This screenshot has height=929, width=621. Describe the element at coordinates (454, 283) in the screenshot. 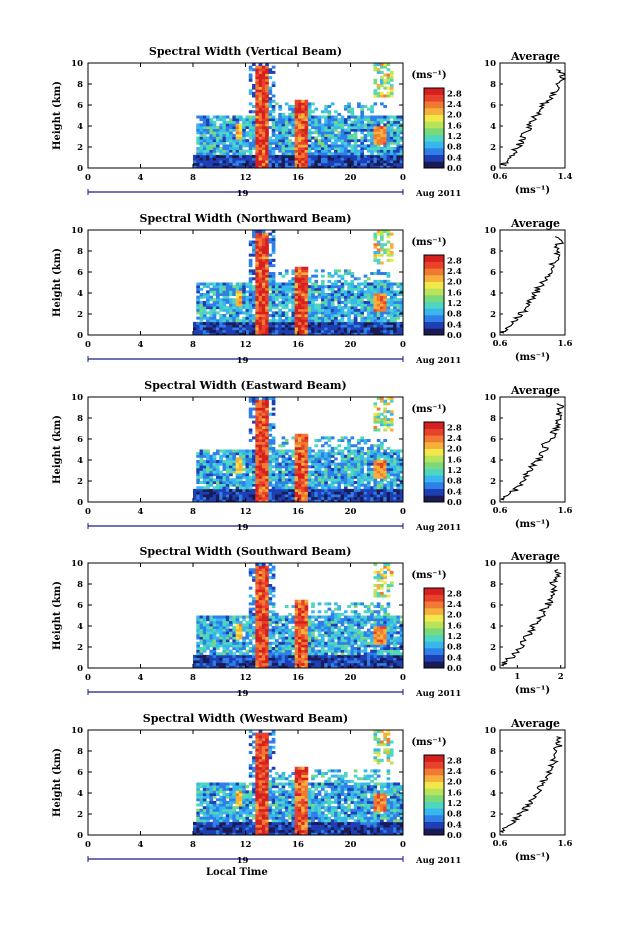

I see `colorbar-tick-label: 2.0` at that location.